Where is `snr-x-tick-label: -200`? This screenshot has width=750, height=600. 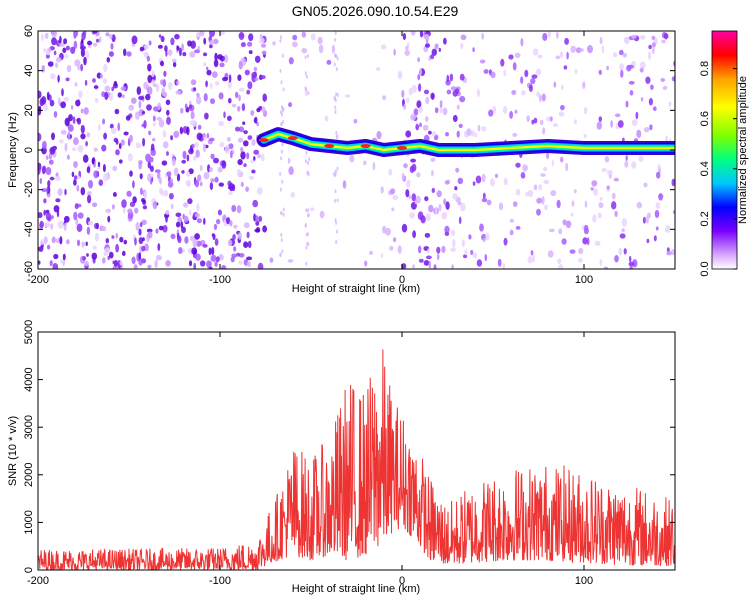
snr-x-tick-label: -200 is located at coordinates (38, 581).